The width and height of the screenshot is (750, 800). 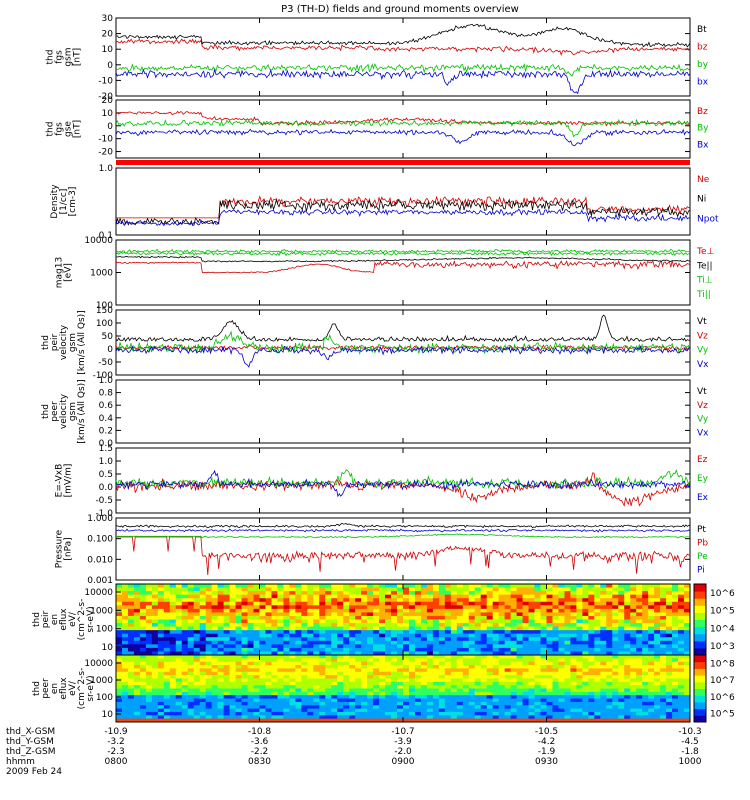 I want to click on y-tick-label: -50, so click(x=105, y=363).